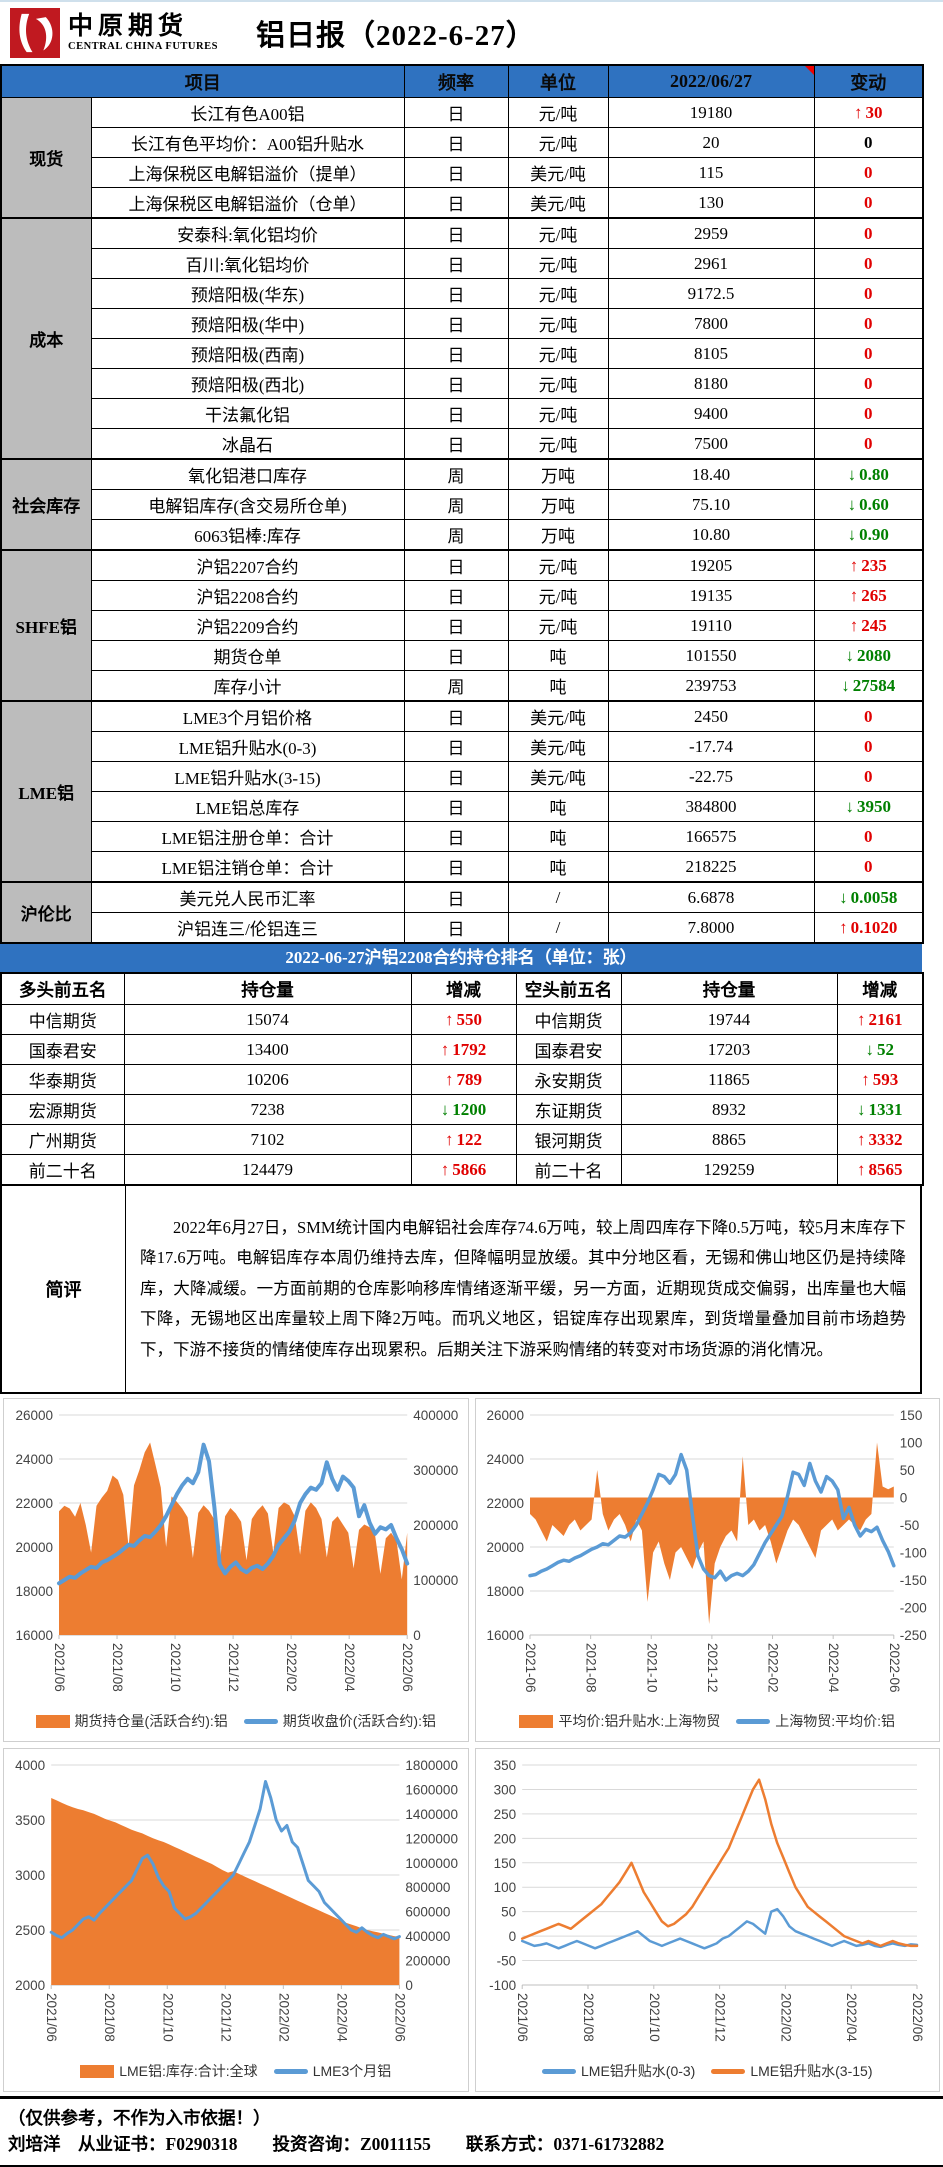 The height and width of the screenshot is (2167, 943). Describe the element at coordinates (707, 2071) in the screenshot. I see `chart-legend: LME铝升贴水(0-3) LME铝升贴水(3-15)` at that location.